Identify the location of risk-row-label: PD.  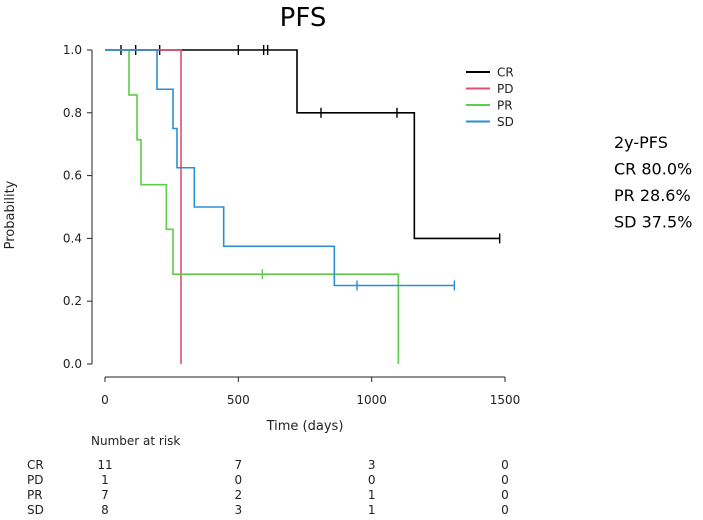
(35, 480).